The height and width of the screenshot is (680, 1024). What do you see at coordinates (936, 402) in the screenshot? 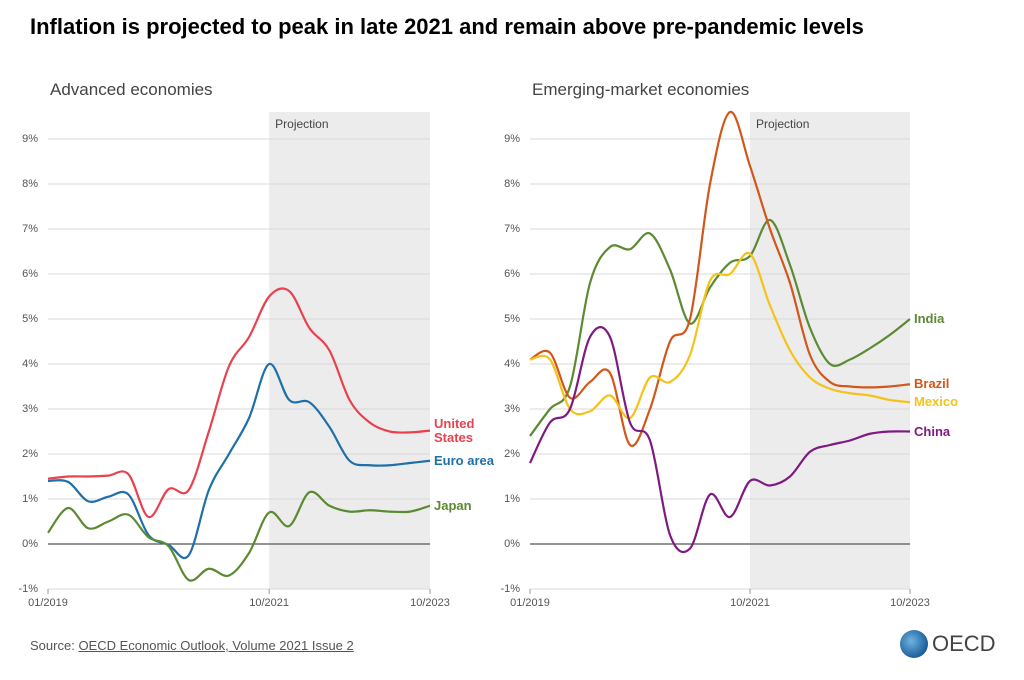
I see `series-label: Mexico` at bounding box center [936, 402].